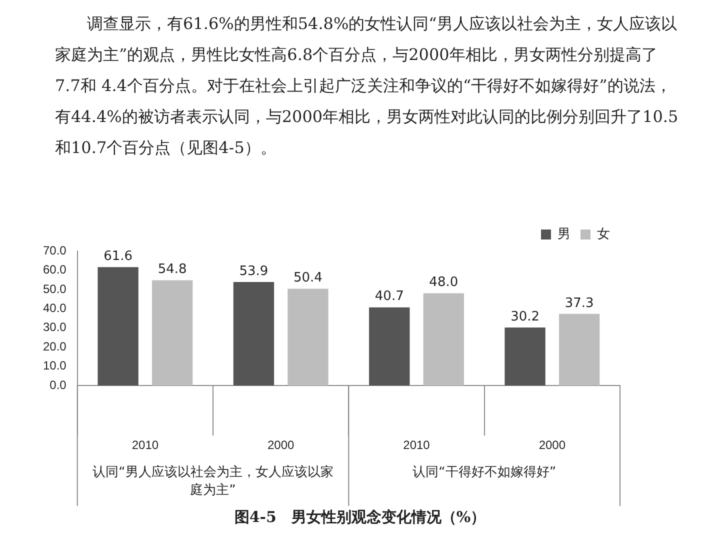 The image size is (720, 544). What do you see at coordinates (54, 289) in the screenshot?
I see `y-tick-label: 50.0` at bounding box center [54, 289].